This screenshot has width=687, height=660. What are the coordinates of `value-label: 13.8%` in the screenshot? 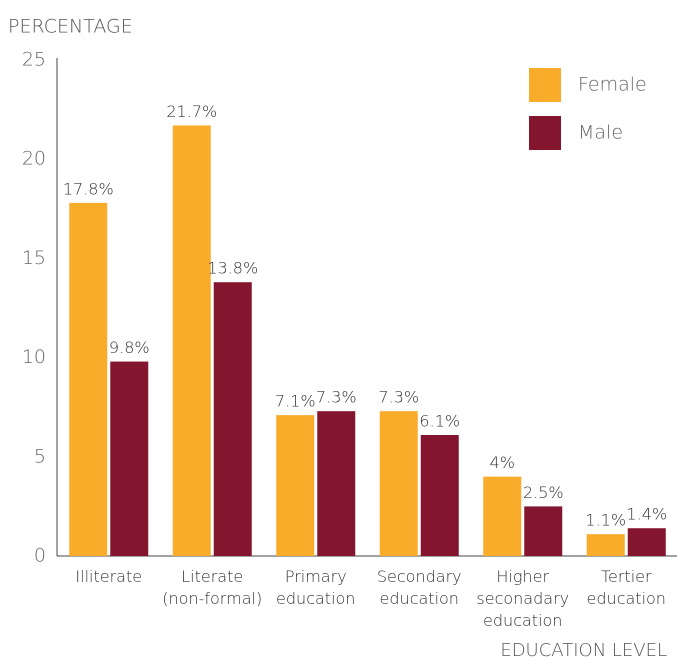 It's located at (232, 268).